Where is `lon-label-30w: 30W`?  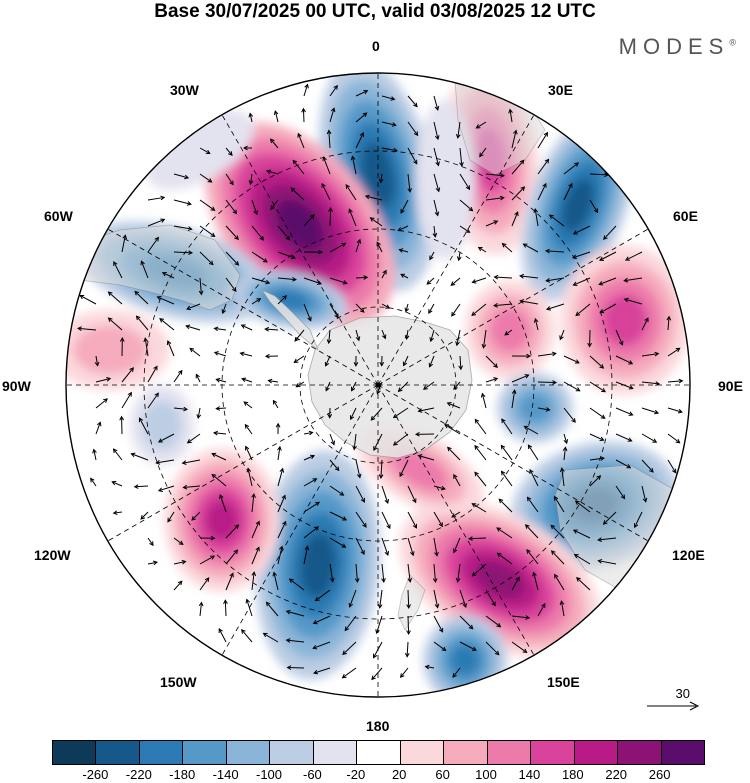 lon-label-30w: 30W is located at coordinates (184, 90).